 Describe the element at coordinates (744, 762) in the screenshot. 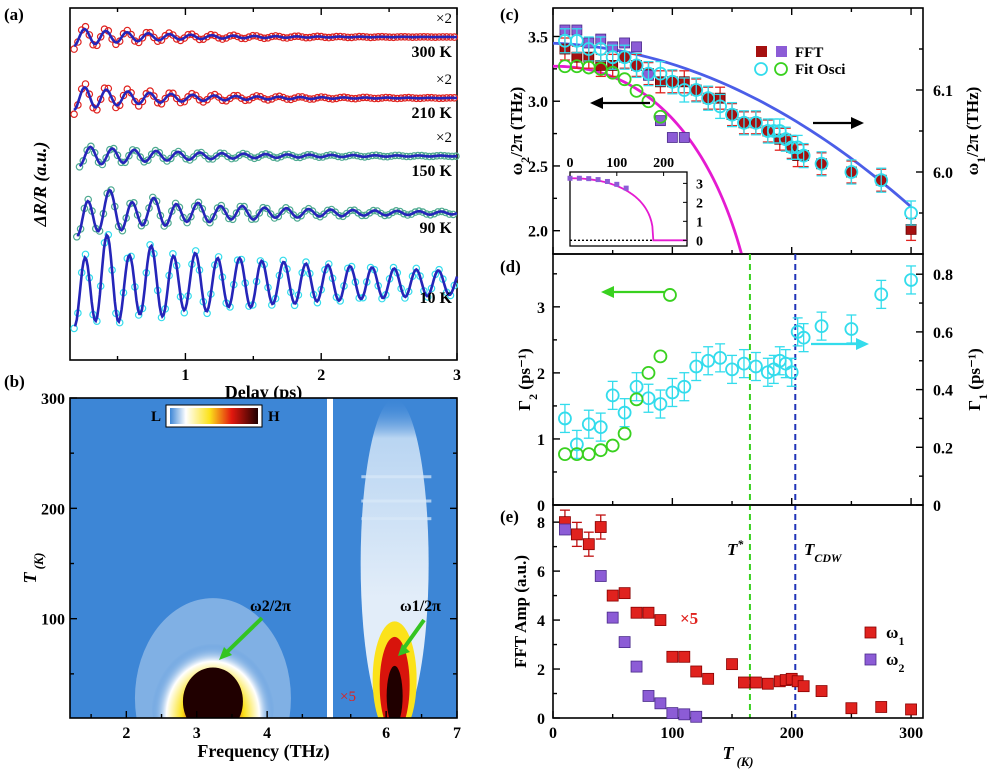

I see `x-axis-title-e-sub: (K)` at that location.